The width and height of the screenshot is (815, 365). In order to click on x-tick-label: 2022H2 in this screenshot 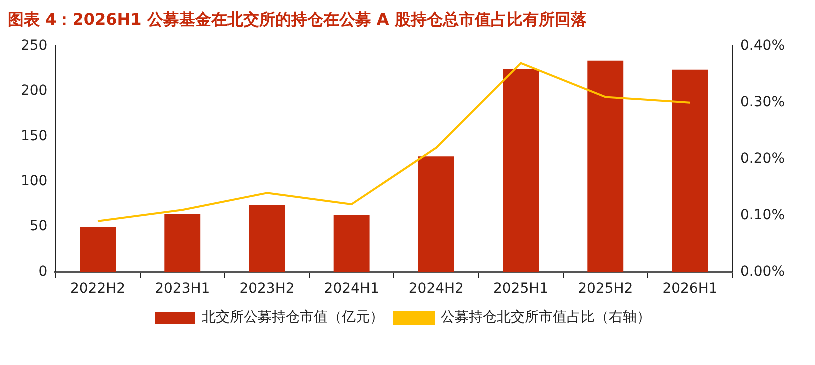, I will do `click(98, 289)`.